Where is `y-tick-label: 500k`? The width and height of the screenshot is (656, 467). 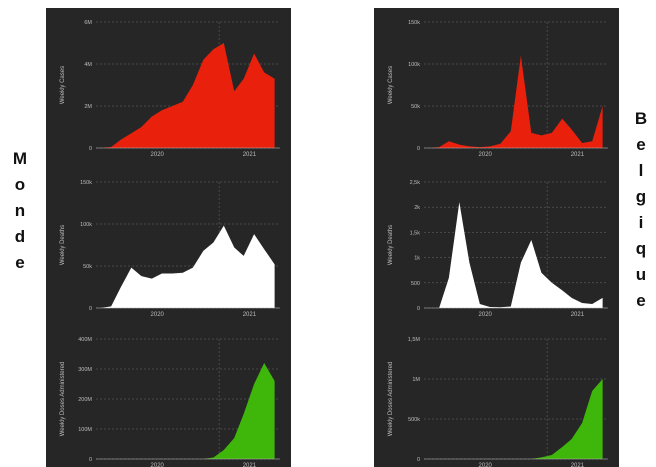
y-tick-label: 500k is located at coordinates (414, 420).